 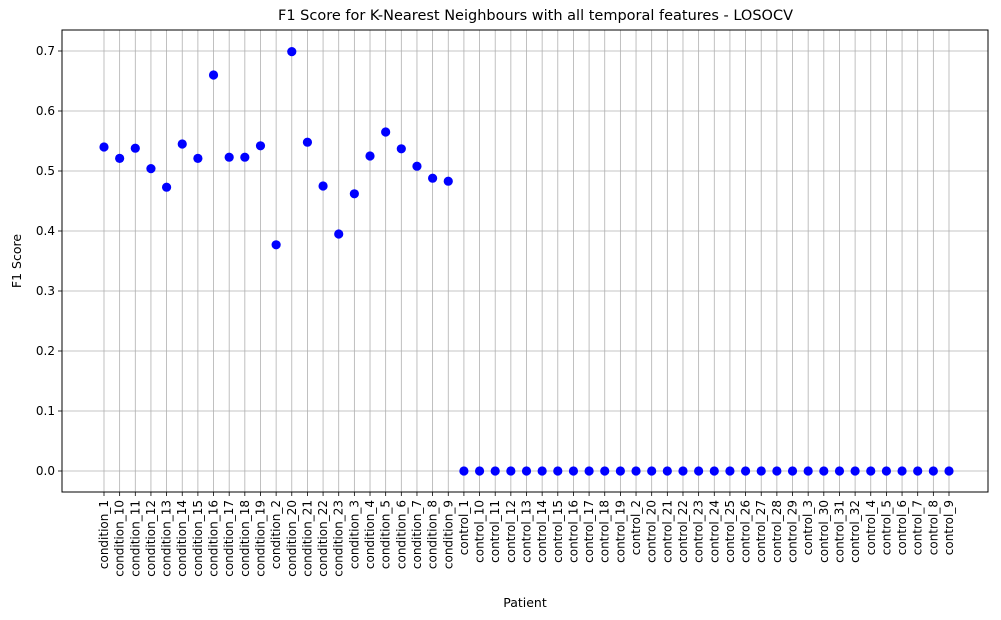 I want to click on y-tick-label: 0.3, so click(x=45, y=291).